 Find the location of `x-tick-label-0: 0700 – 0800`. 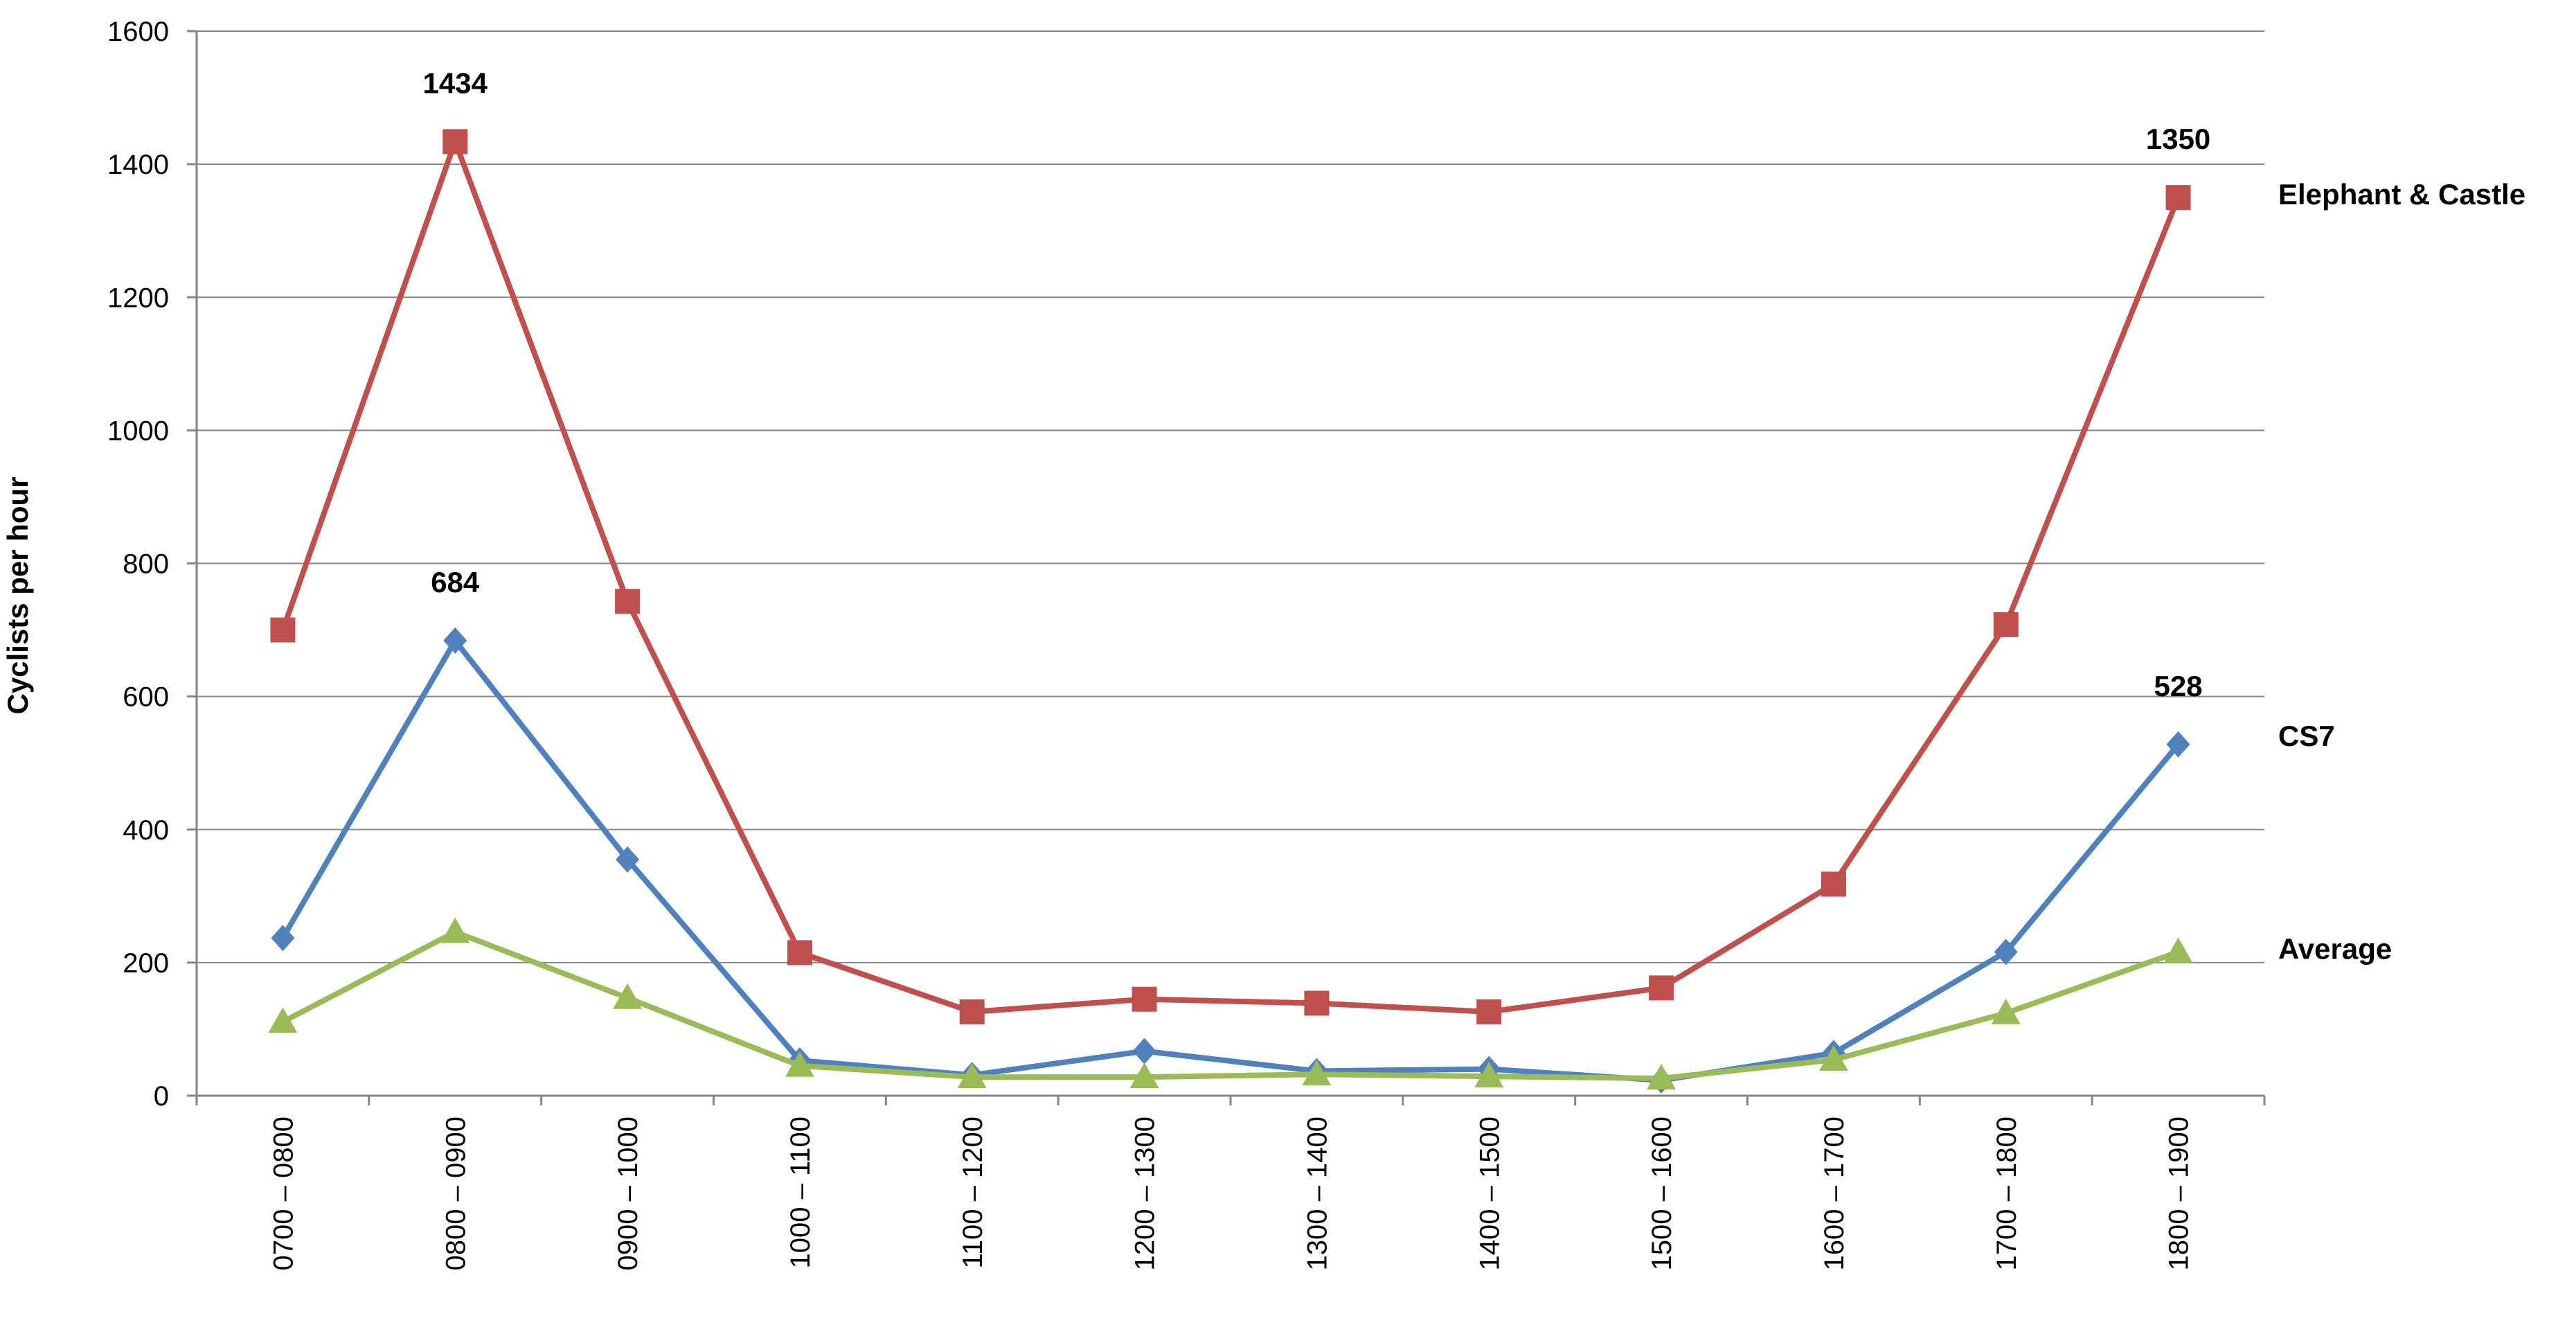

x-tick-label-0: 0700 – 0800 is located at coordinates (283, 1193).